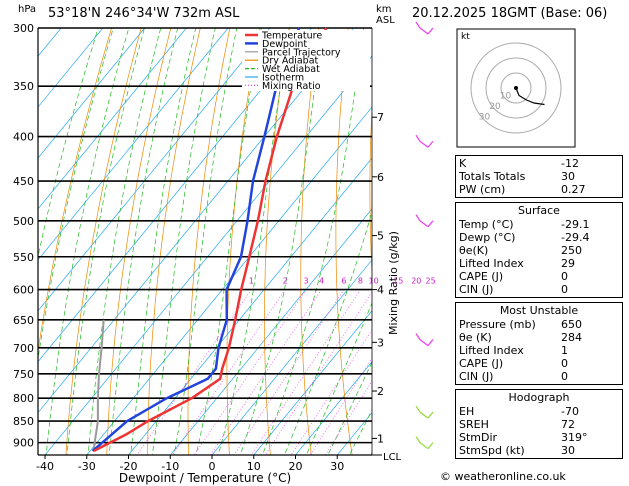 Image resolution: width=629 pixels, height=486 pixels. I want to click on temperature-tick-label: -10, so click(170, 466).